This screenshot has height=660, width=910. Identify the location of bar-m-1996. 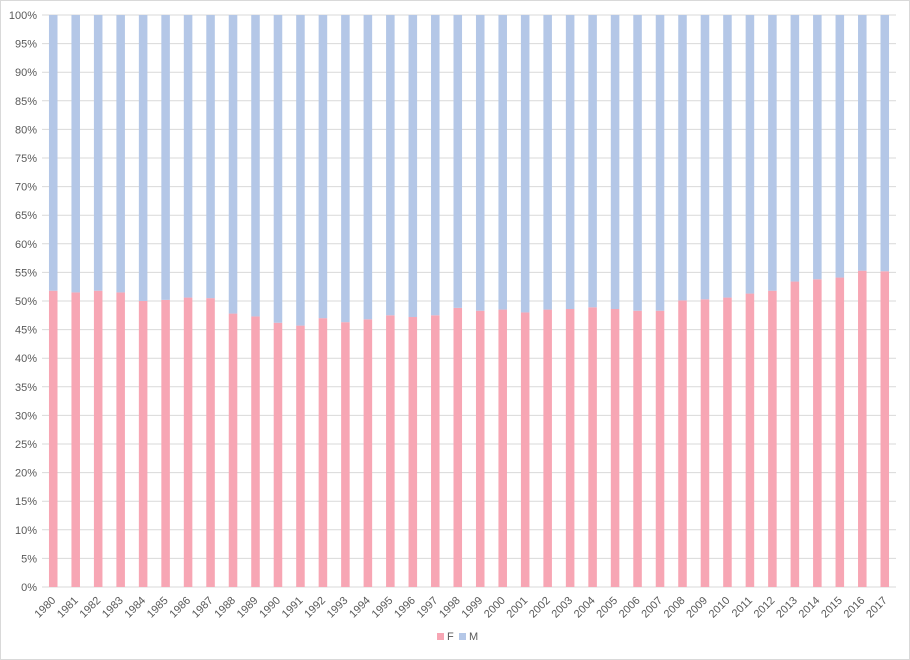
(413, 166).